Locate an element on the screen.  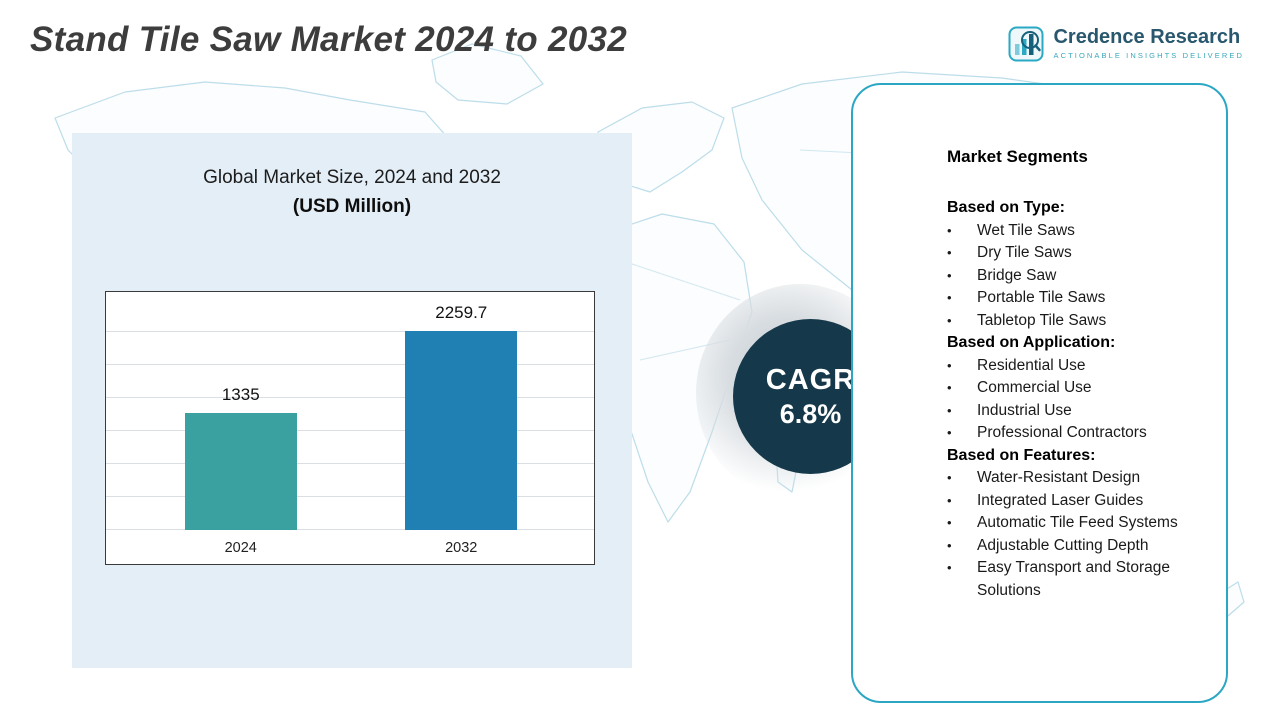
segment-item-label: Dry Tile Saws is located at coordinates (1024, 252).